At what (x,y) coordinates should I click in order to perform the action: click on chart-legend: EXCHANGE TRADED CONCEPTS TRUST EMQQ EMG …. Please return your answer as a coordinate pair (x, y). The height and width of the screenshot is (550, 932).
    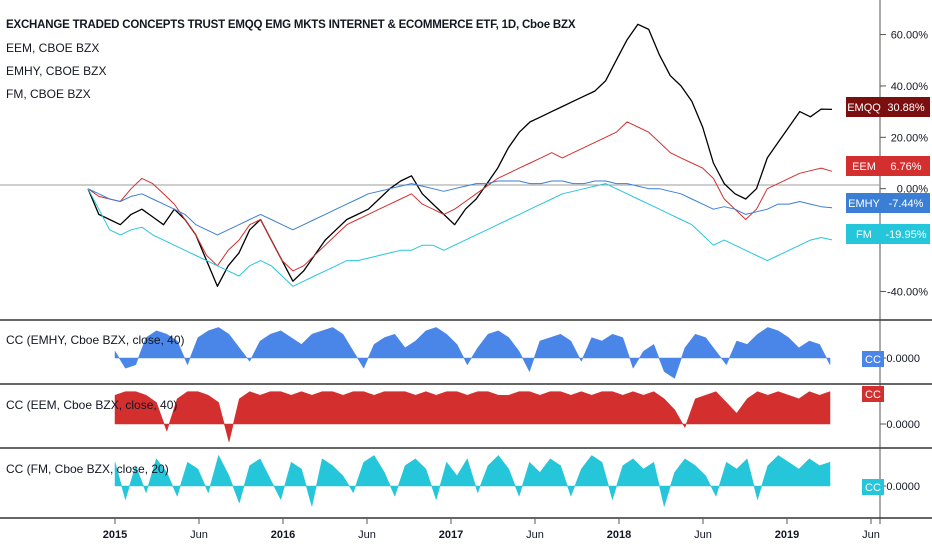
    Looking at the image, I should click on (290, 60).